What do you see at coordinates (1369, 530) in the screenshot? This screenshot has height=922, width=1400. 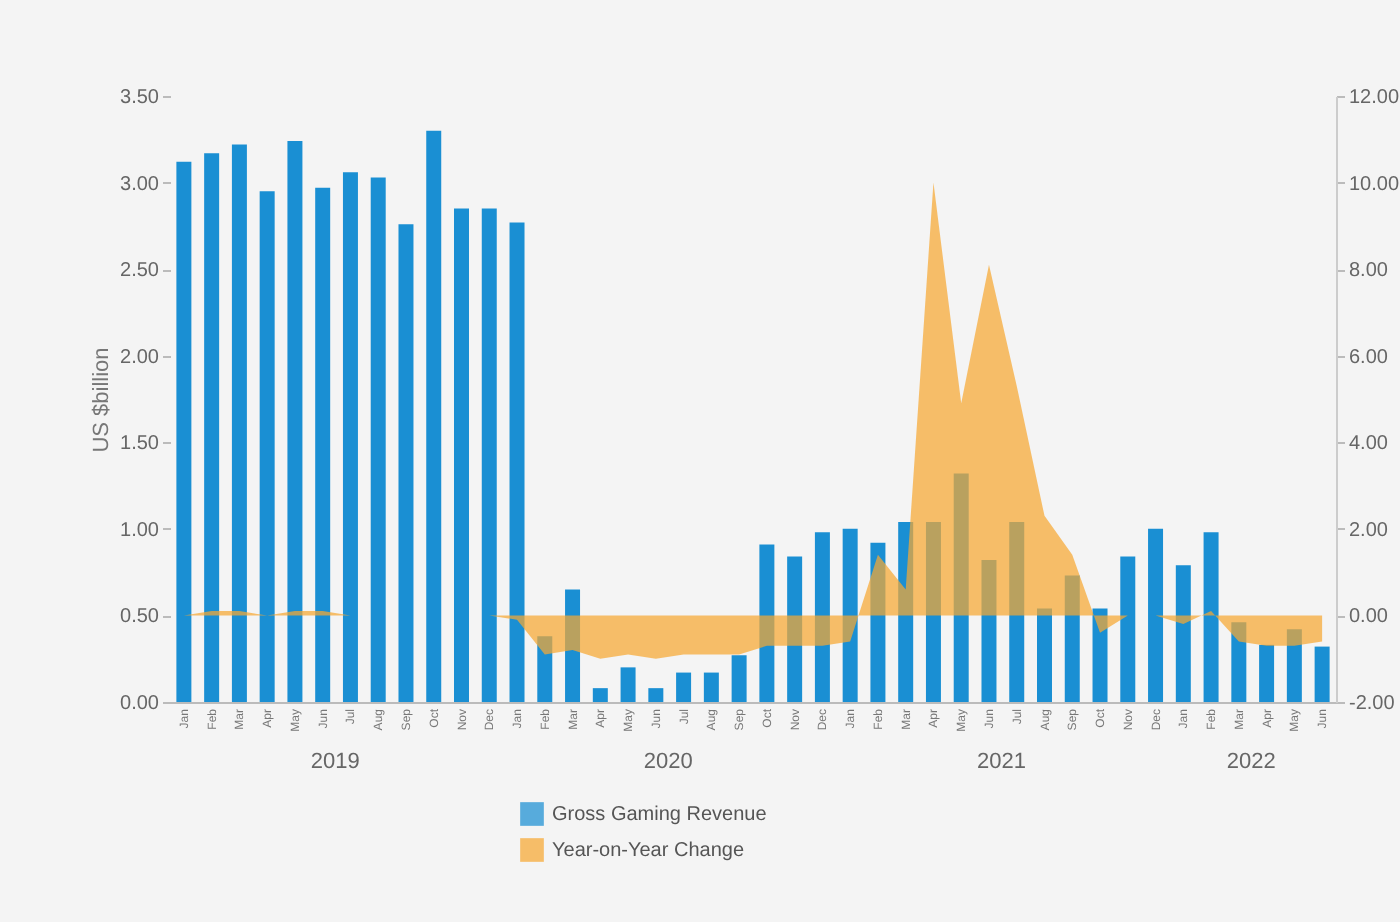 I see `y2-tick-label: 2.00` at bounding box center [1369, 530].